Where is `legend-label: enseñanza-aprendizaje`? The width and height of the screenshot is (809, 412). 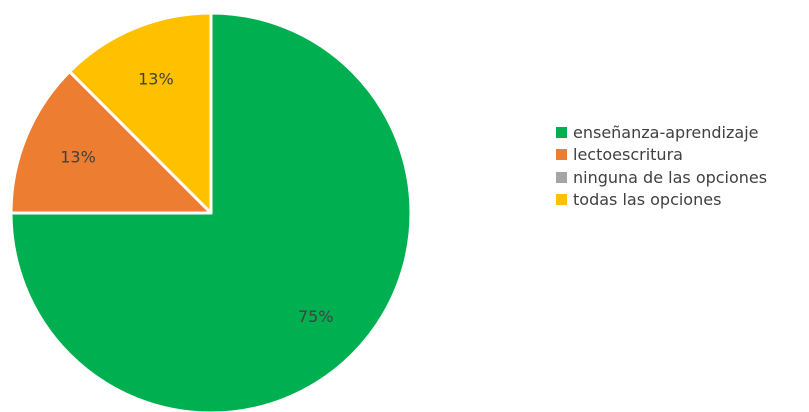 legend-label: enseñanza-aprendizaje is located at coordinates (666, 132).